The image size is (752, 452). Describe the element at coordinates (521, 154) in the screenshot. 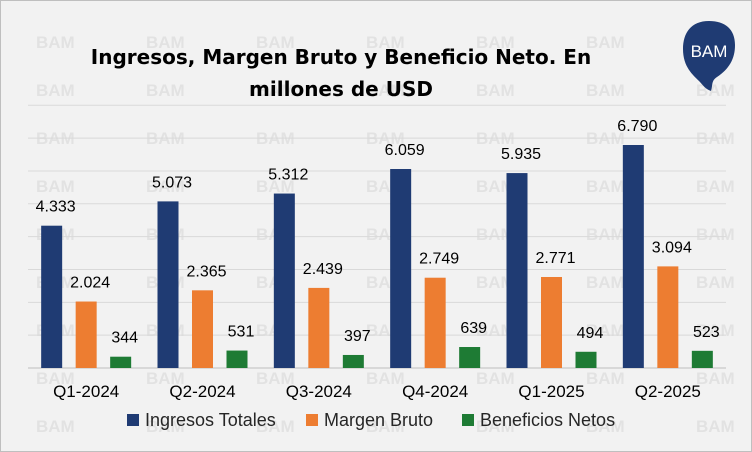

I see `data-label-ingresos-totales: 5.935` at that location.